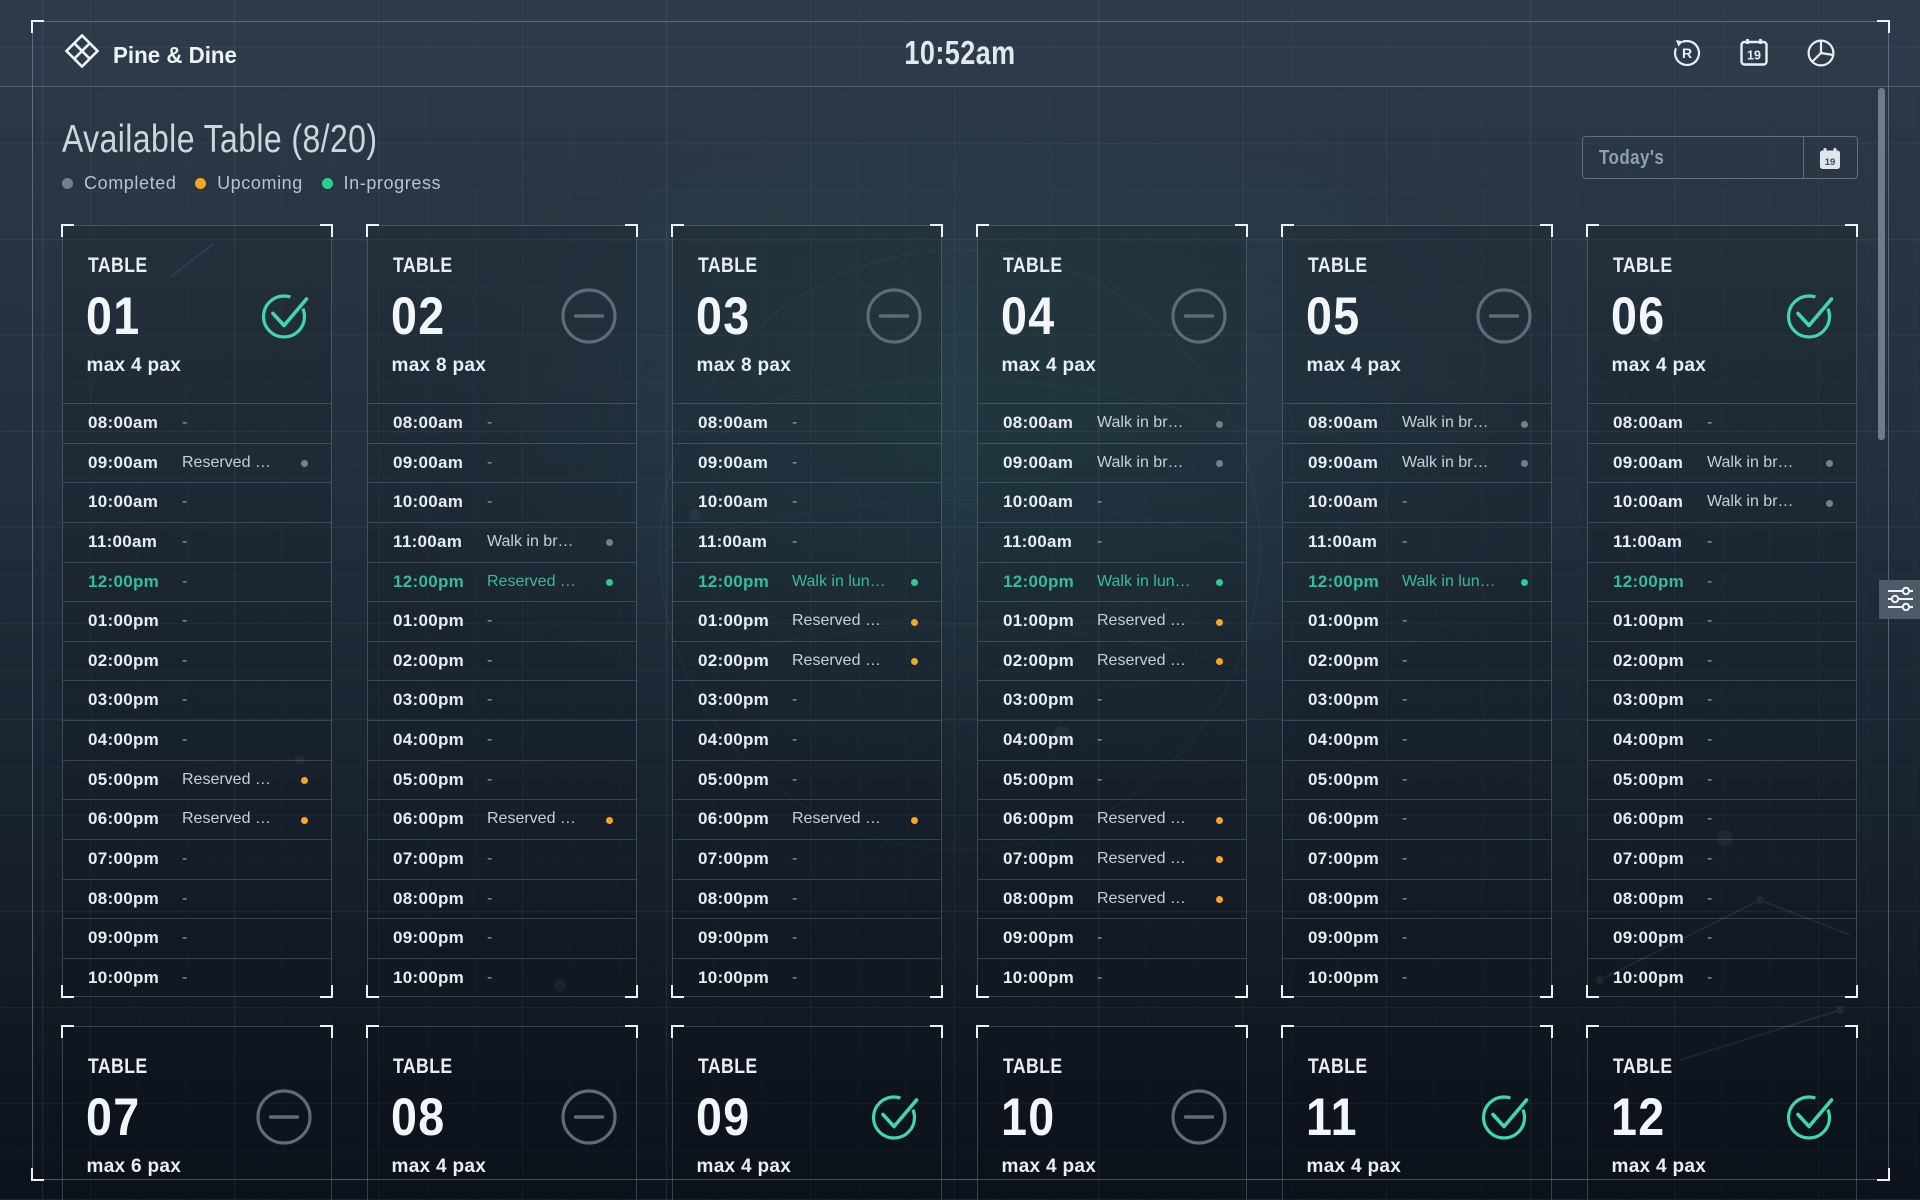 This screenshot has width=1920, height=1200. I want to click on svg-text: R, so click(1687, 53).